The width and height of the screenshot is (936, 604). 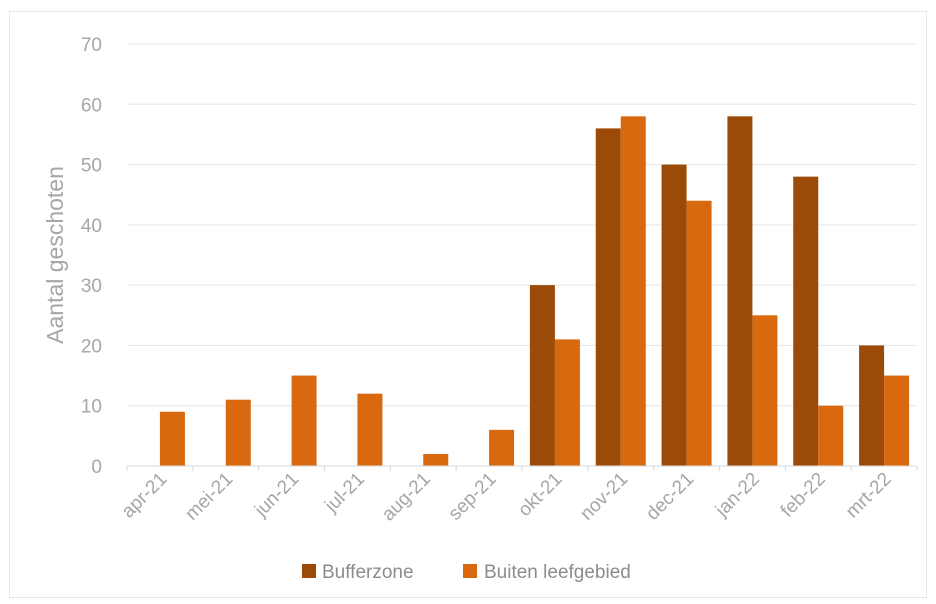 I want to click on x-tick-label: mei-21, so click(x=209, y=497).